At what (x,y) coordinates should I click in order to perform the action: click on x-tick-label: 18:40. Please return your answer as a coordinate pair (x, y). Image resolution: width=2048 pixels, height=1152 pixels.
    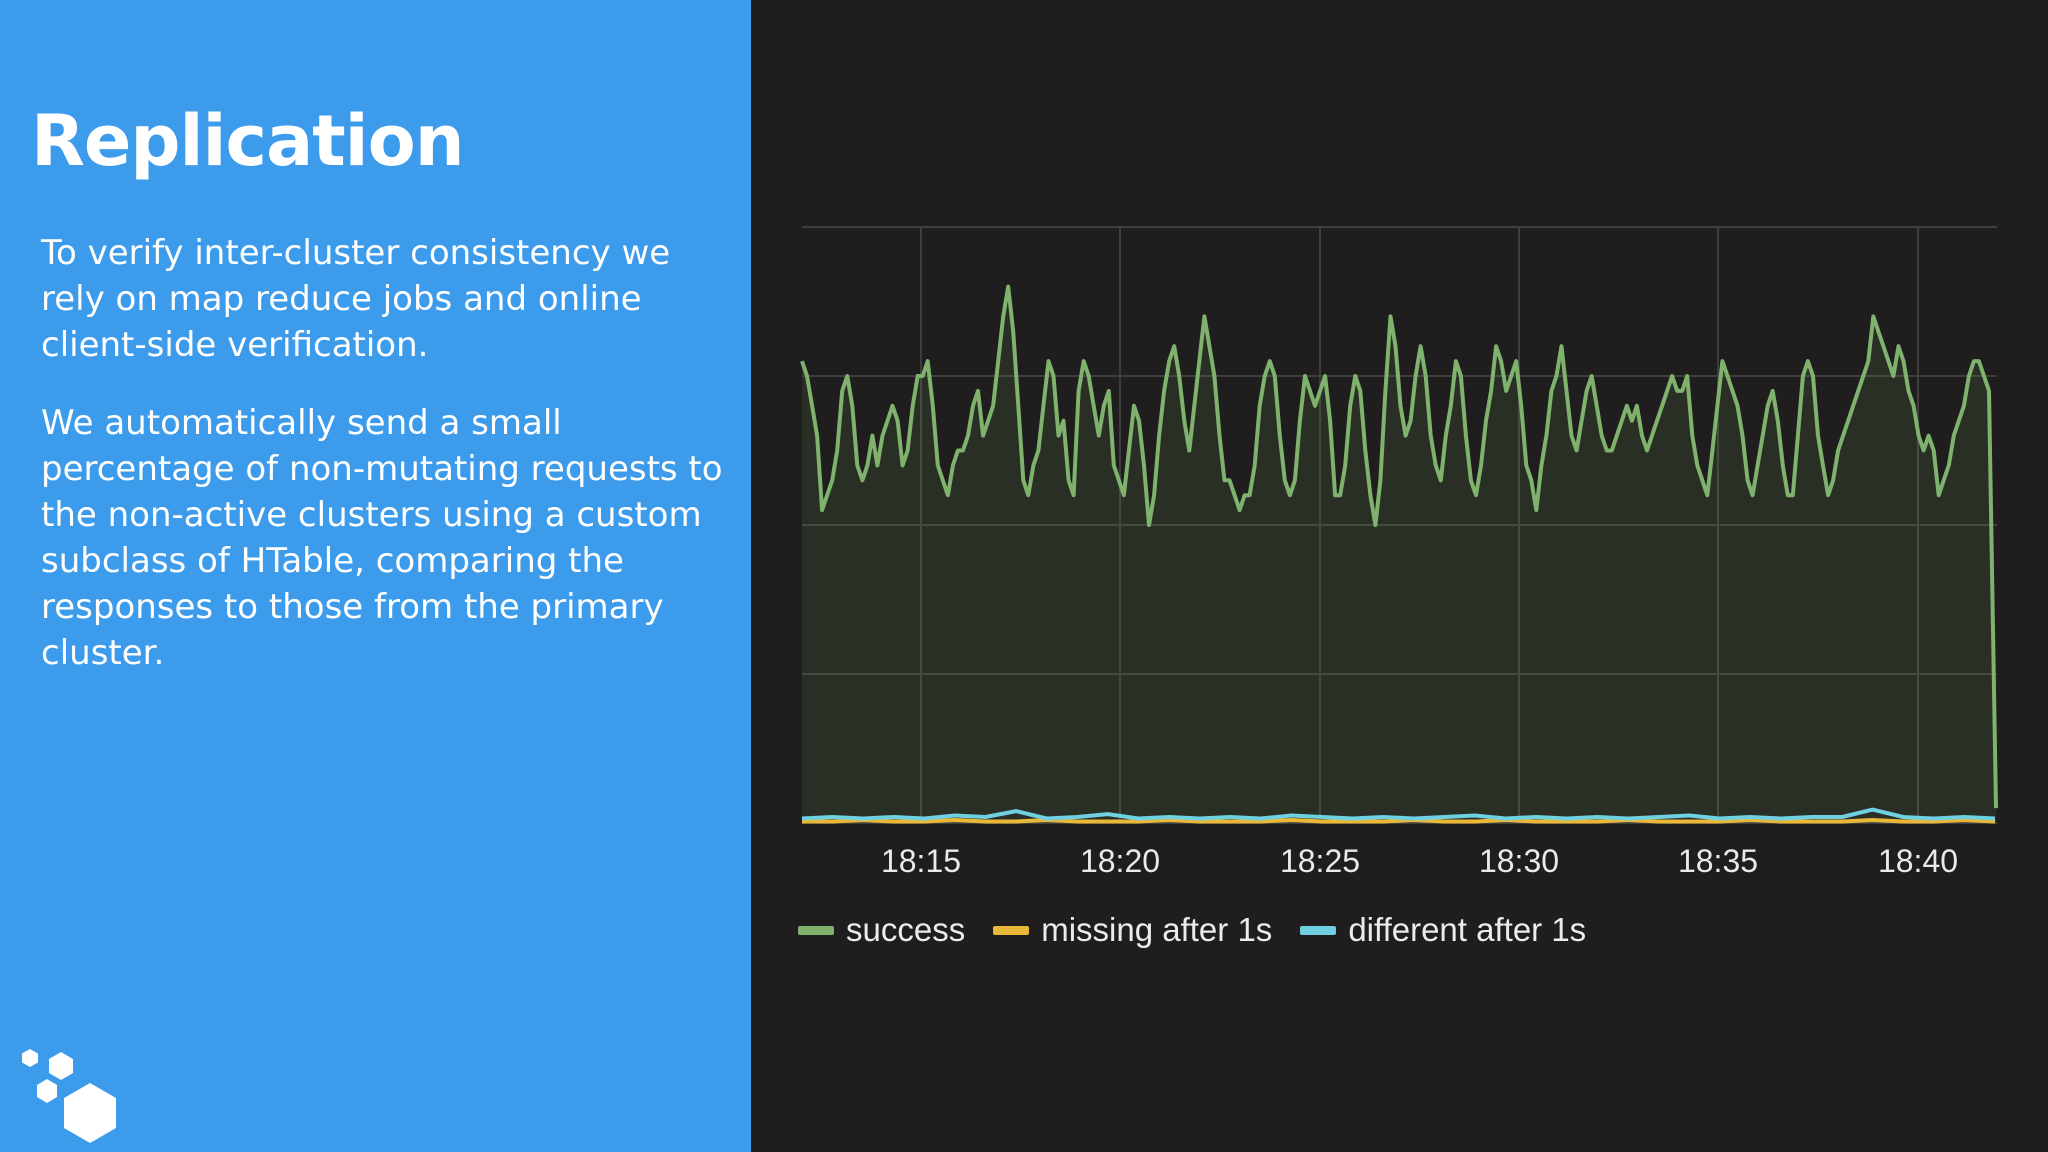
    Looking at the image, I should click on (1918, 861).